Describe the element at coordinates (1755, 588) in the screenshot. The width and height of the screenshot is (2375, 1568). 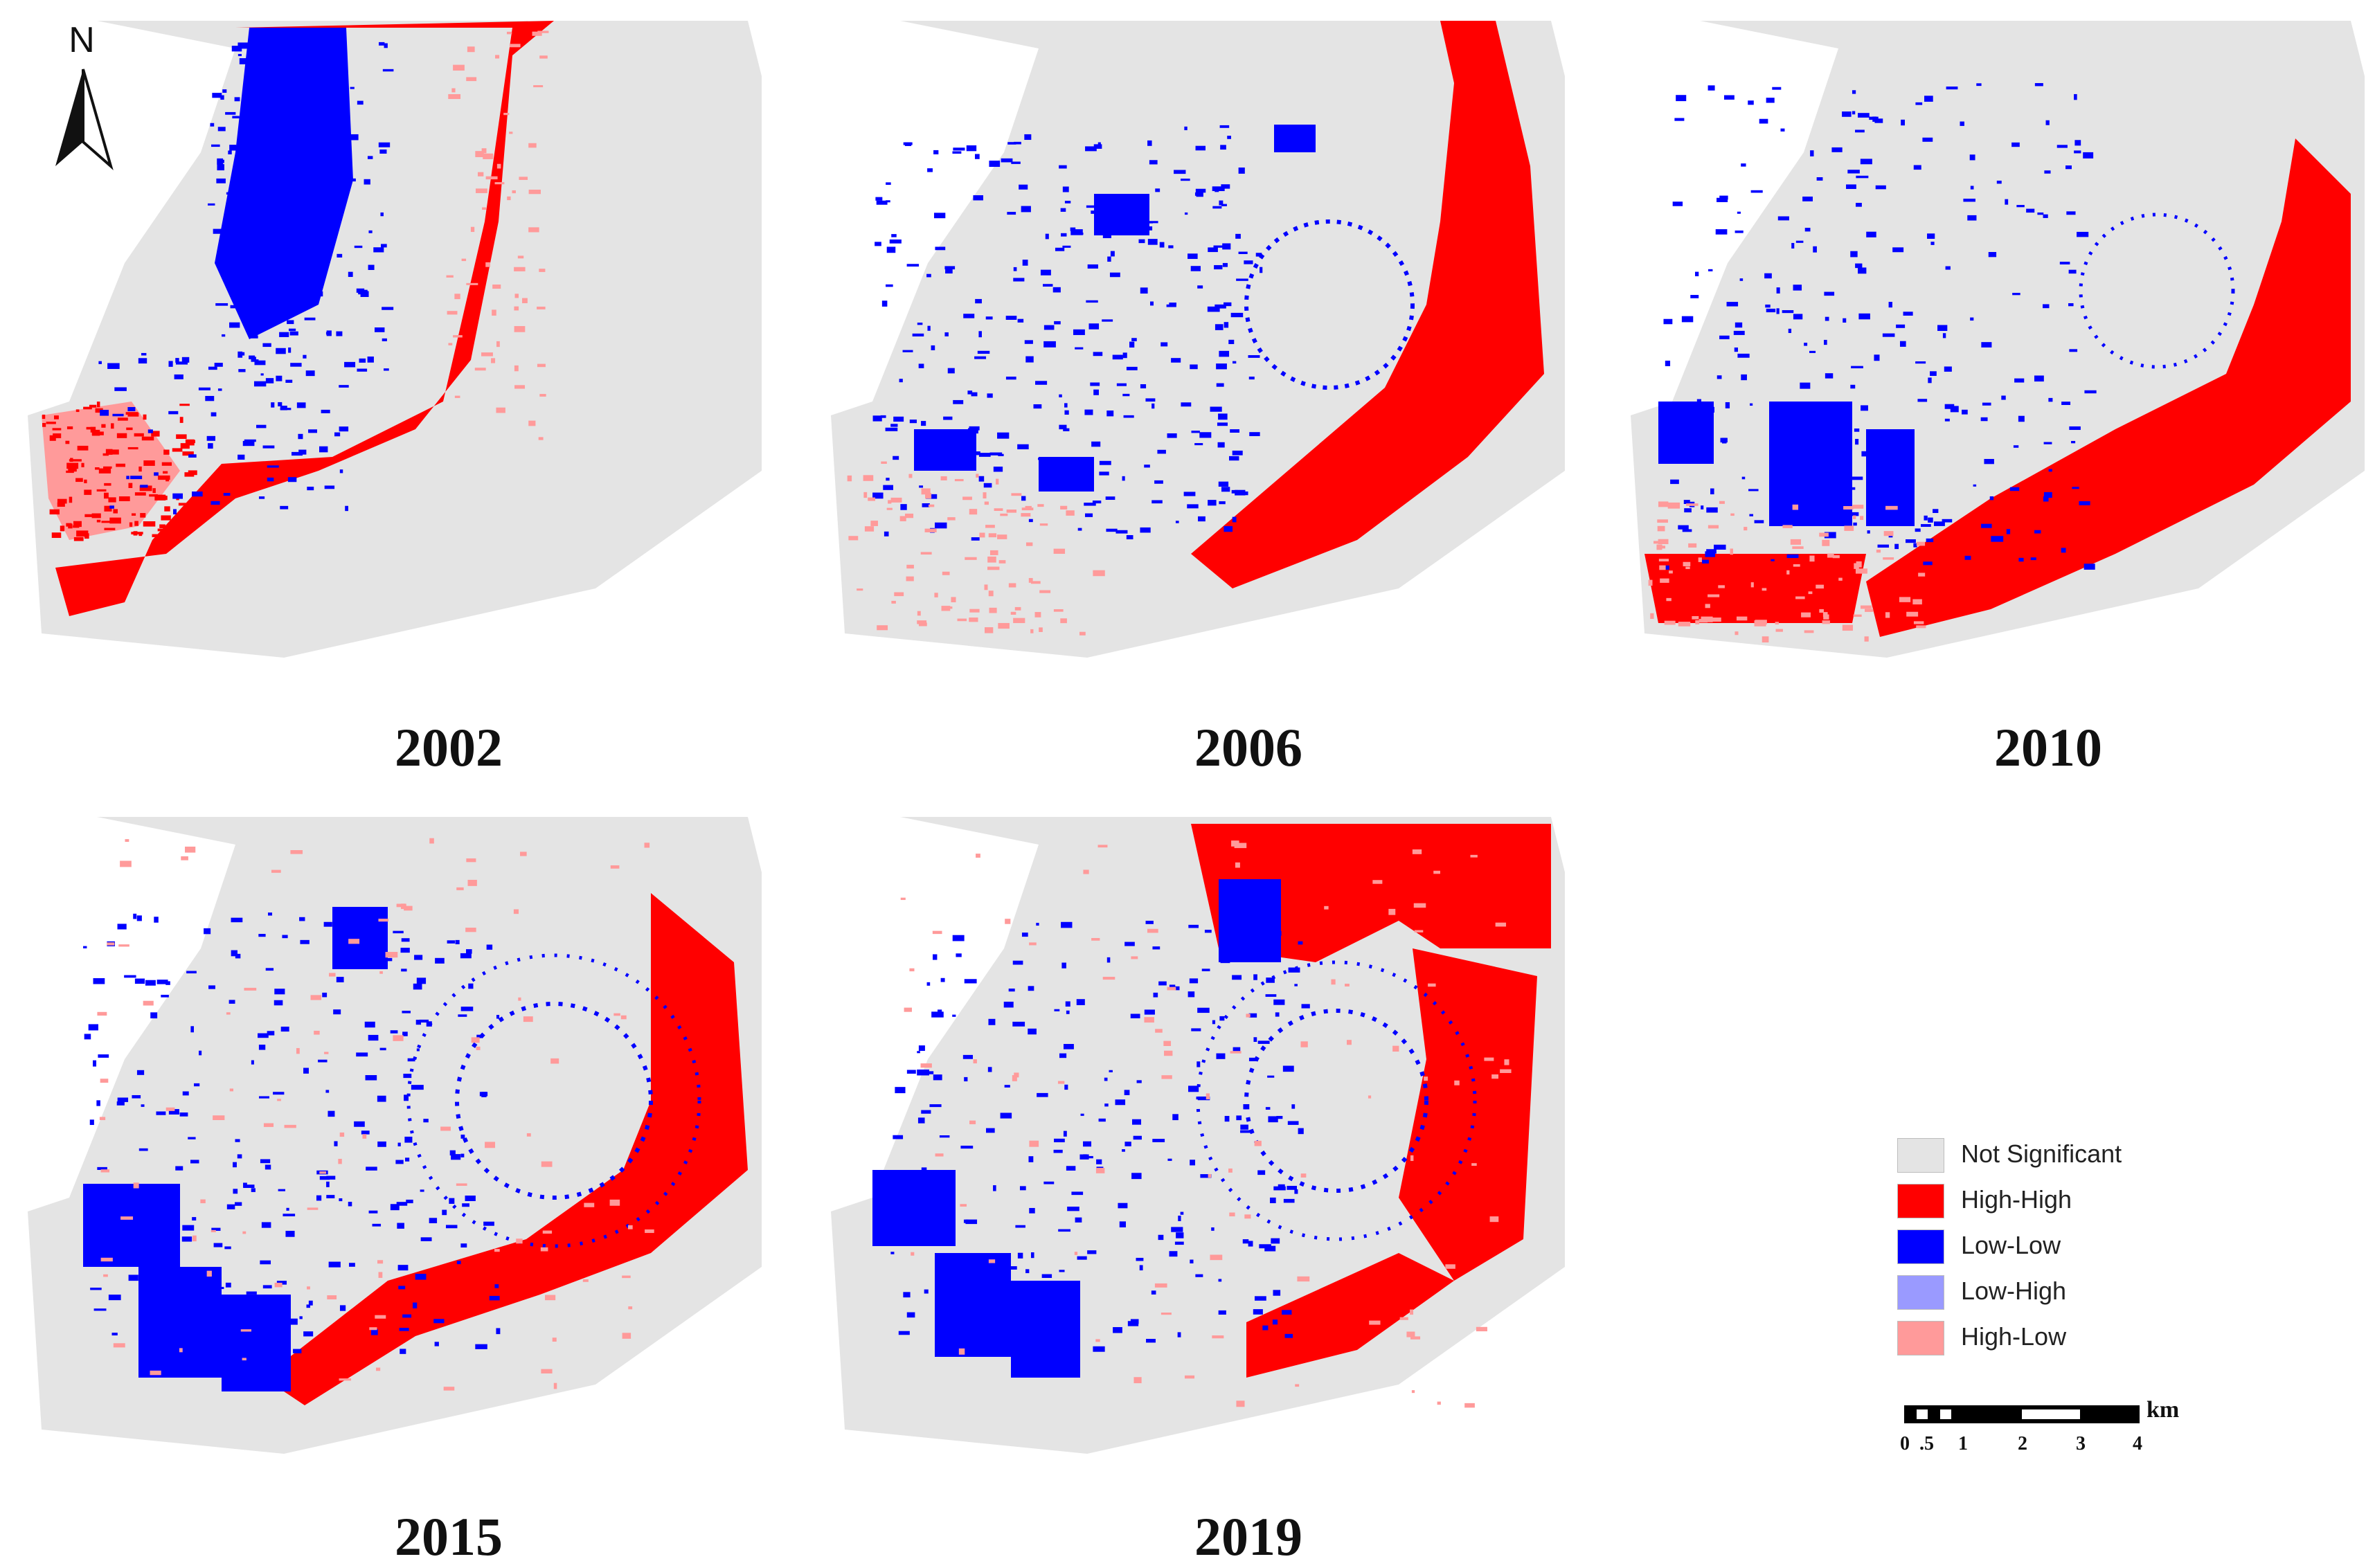
I see `high-high-cluster` at that location.